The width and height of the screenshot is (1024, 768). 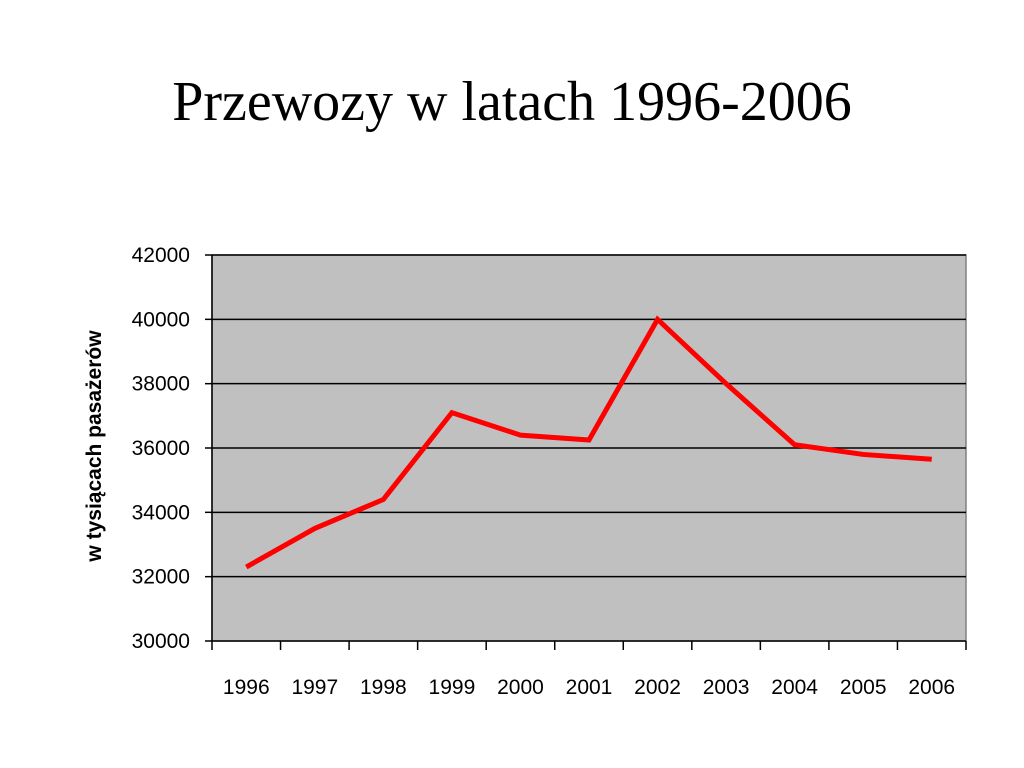 What do you see at coordinates (452, 687) in the screenshot?
I see `x-tick-label-1999: 1999` at bounding box center [452, 687].